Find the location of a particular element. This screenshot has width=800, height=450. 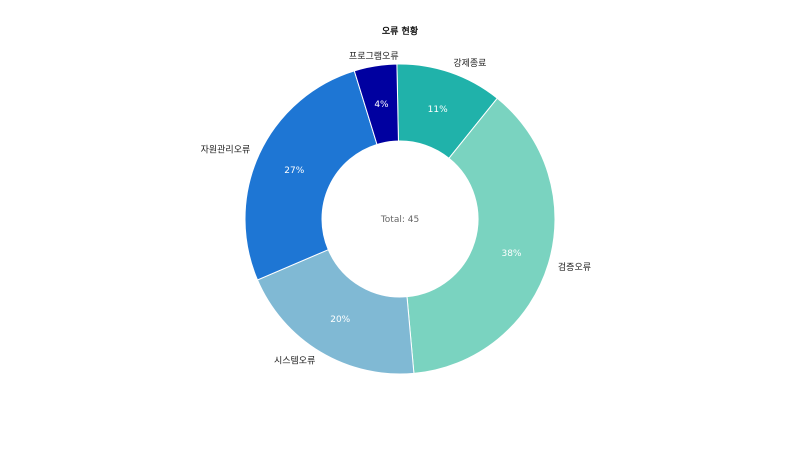

slice-category-label: 검증오류 is located at coordinates (574, 267).